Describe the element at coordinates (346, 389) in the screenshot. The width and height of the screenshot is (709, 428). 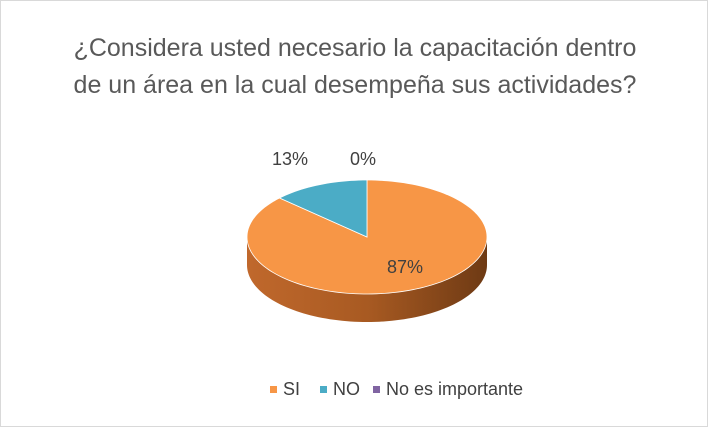
I see `legend-label: NO` at that location.